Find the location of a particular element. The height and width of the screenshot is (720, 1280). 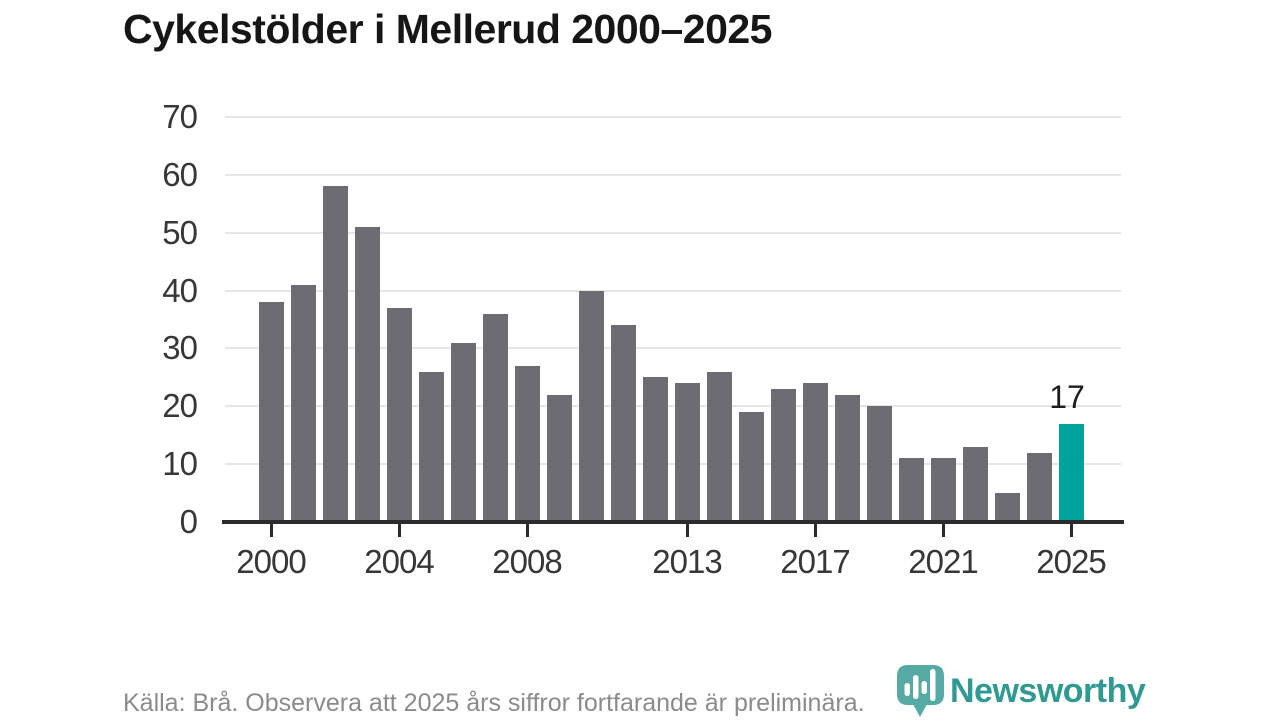

y-axis-label-70: 70 is located at coordinates (180, 116).